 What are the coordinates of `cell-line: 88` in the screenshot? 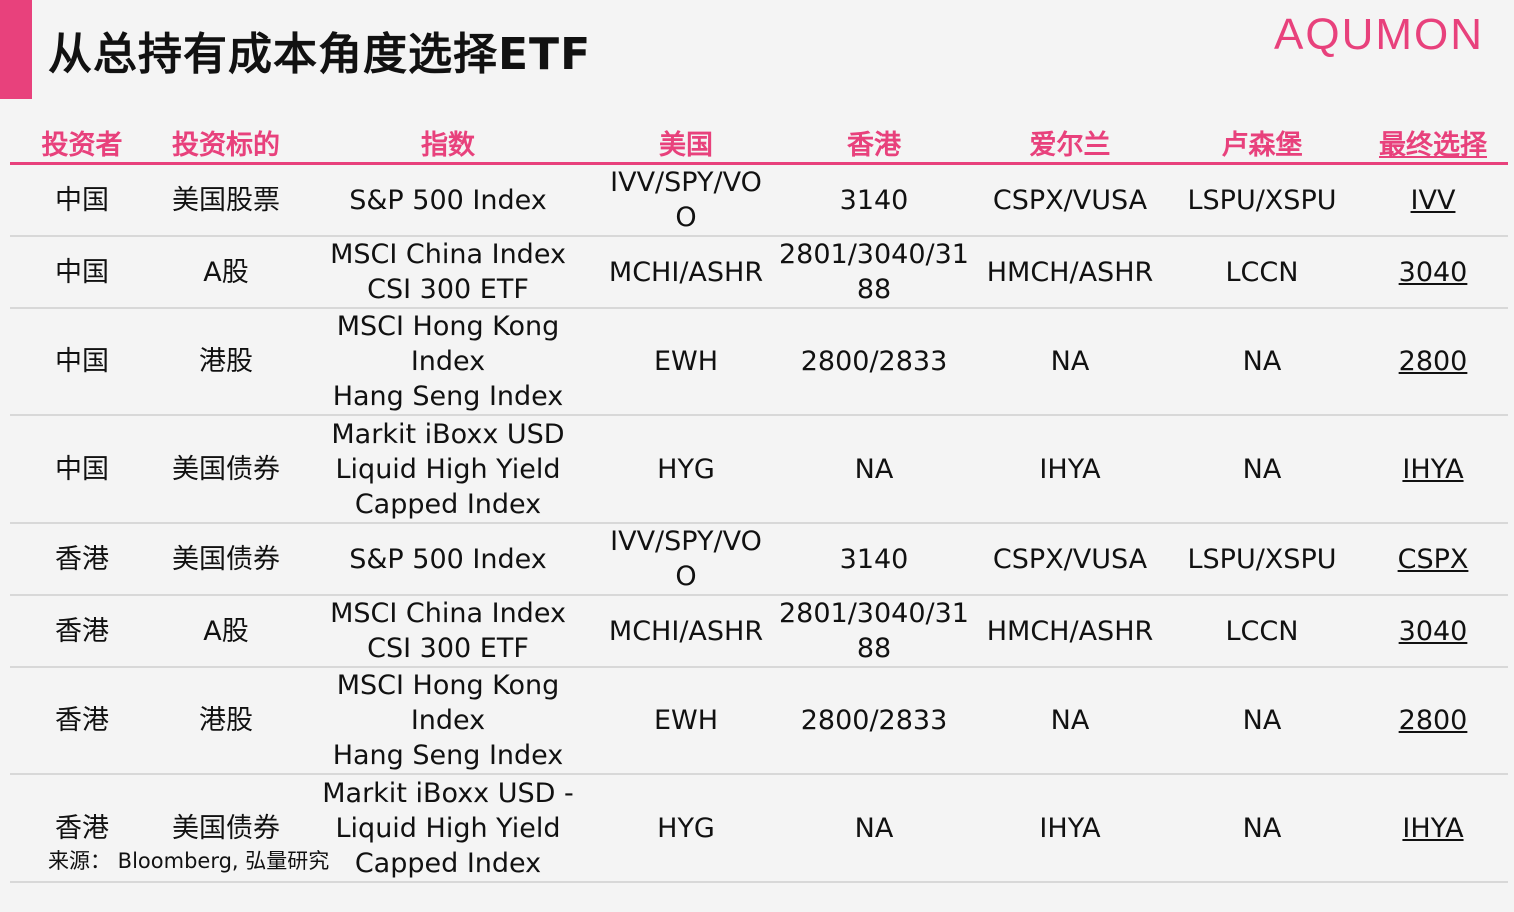 It's located at (874, 289).